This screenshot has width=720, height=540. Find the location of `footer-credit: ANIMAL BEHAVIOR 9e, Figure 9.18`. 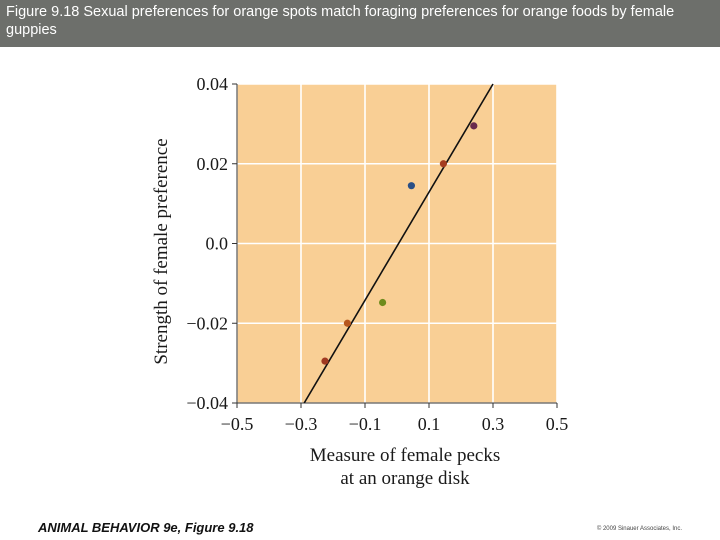

footer-credit: ANIMAL BEHAVIOR 9e, Figure 9.18 is located at coordinates (146, 527).